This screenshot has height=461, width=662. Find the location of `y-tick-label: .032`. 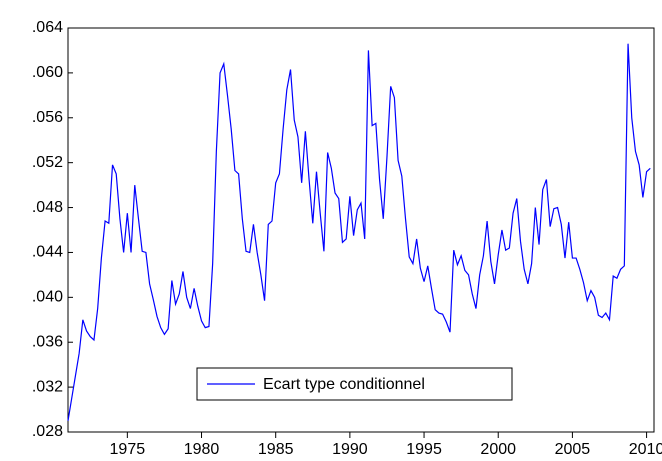

y-tick-label: .032 is located at coordinates (47, 386).